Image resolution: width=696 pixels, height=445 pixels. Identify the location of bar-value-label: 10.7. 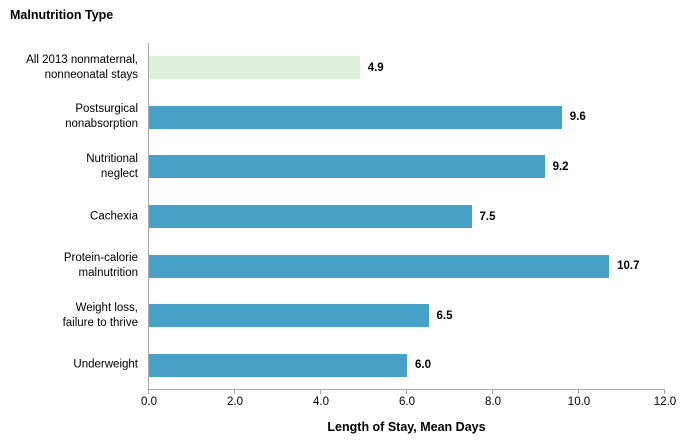
(628, 266).